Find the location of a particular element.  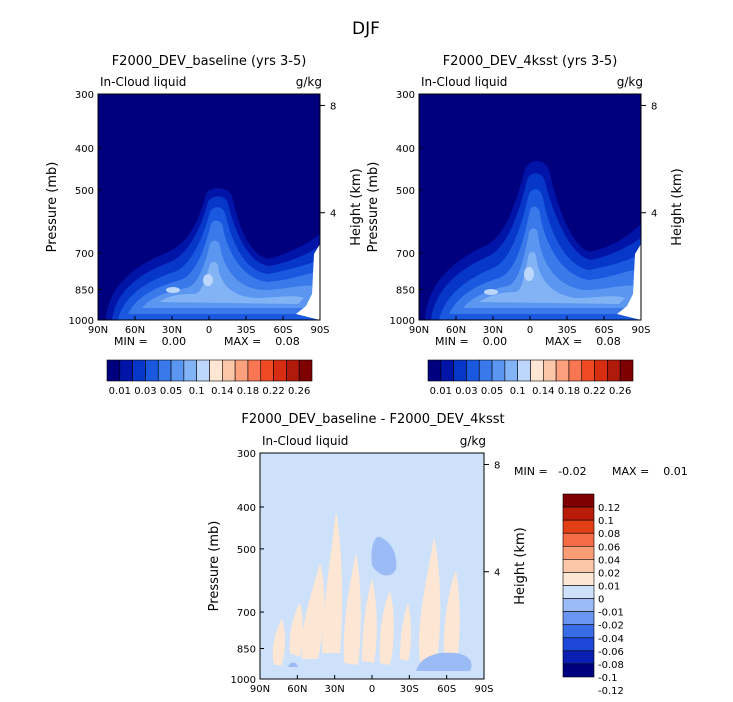

colorbar-label: 0.18 is located at coordinates (248, 391).